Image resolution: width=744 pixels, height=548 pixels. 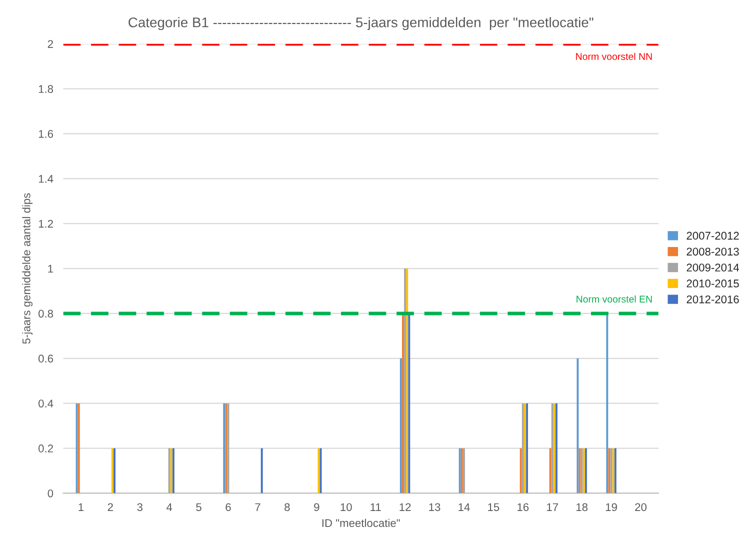 I want to click on x-tick-label: 18, so click(x=582, y=507).